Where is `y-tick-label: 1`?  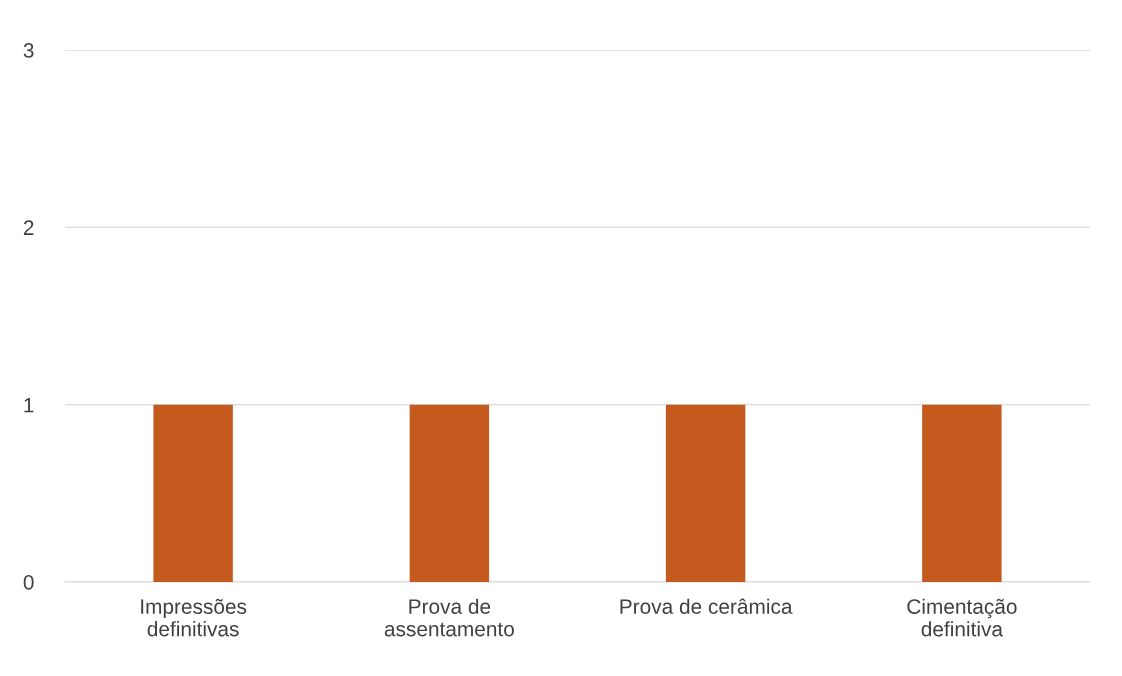
y-tick-label: 1 is located at coordinates (29, 405).